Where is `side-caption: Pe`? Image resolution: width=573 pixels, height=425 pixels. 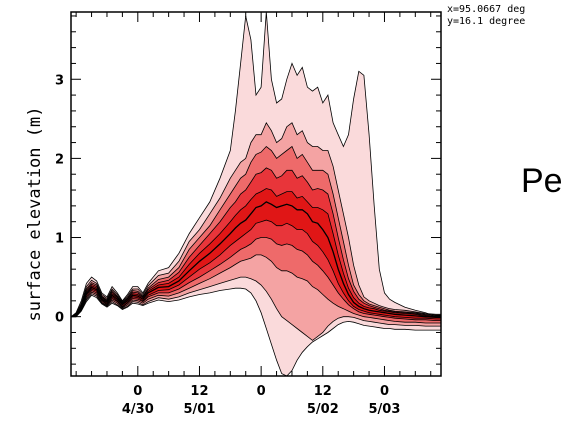
side-caption: Pe is located at coordinates (542, 181).